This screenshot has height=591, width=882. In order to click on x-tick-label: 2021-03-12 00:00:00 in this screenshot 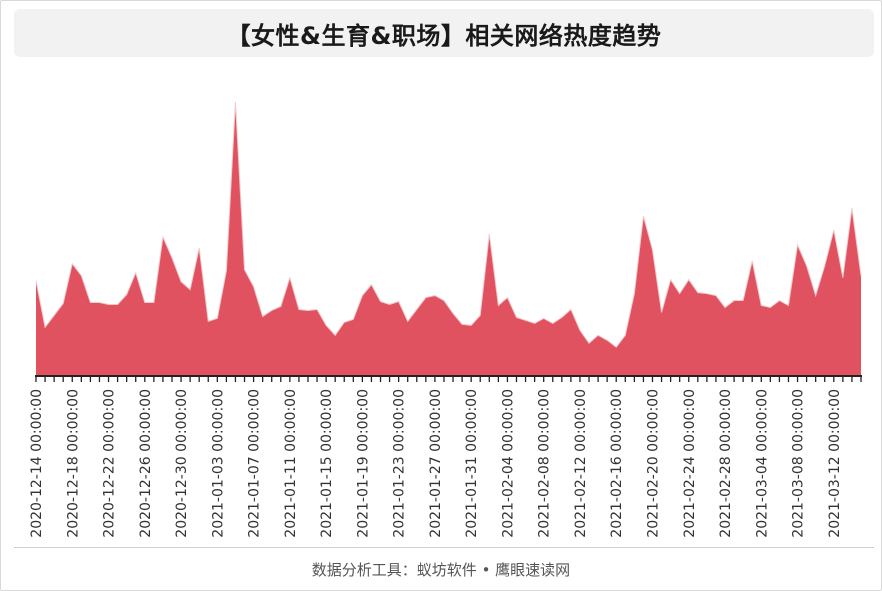, I will do `click(835, 463)`.